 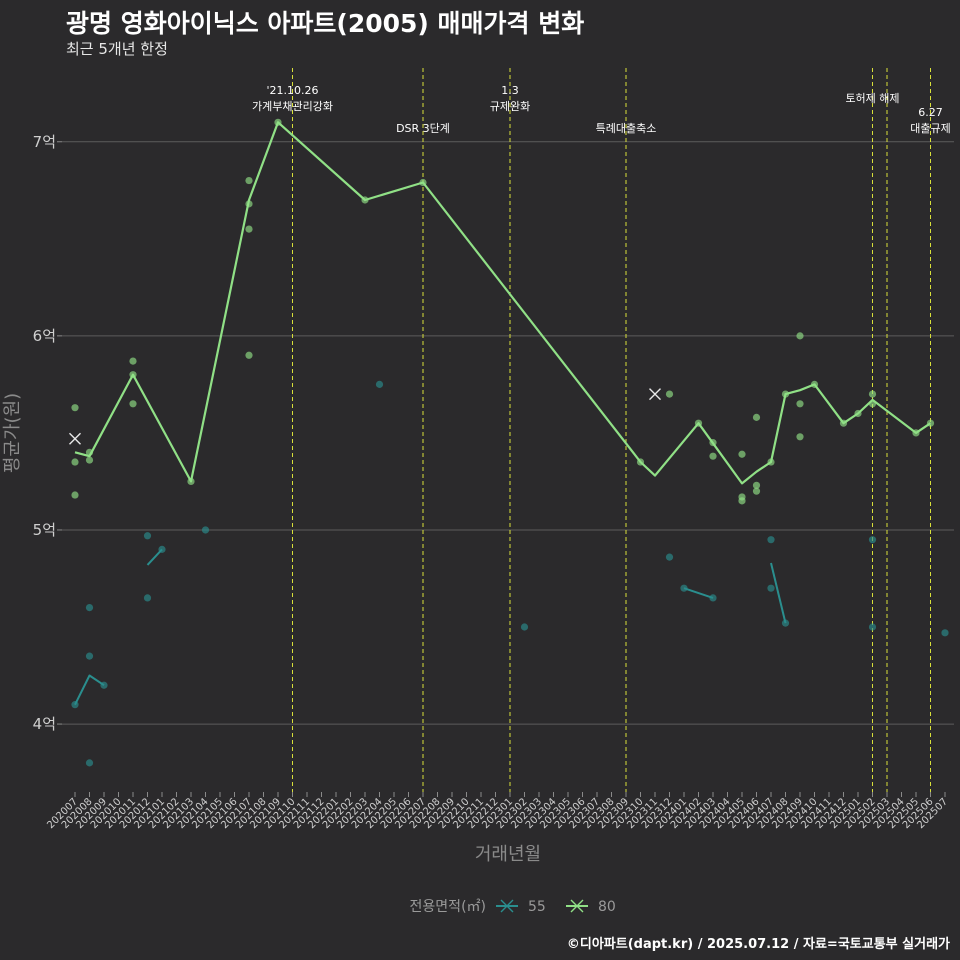 What do you see at coordinates (626, 128) in the screenshot?
I see `policy-annotation-label: 특례대출축소` at bounding box center [626, 128].